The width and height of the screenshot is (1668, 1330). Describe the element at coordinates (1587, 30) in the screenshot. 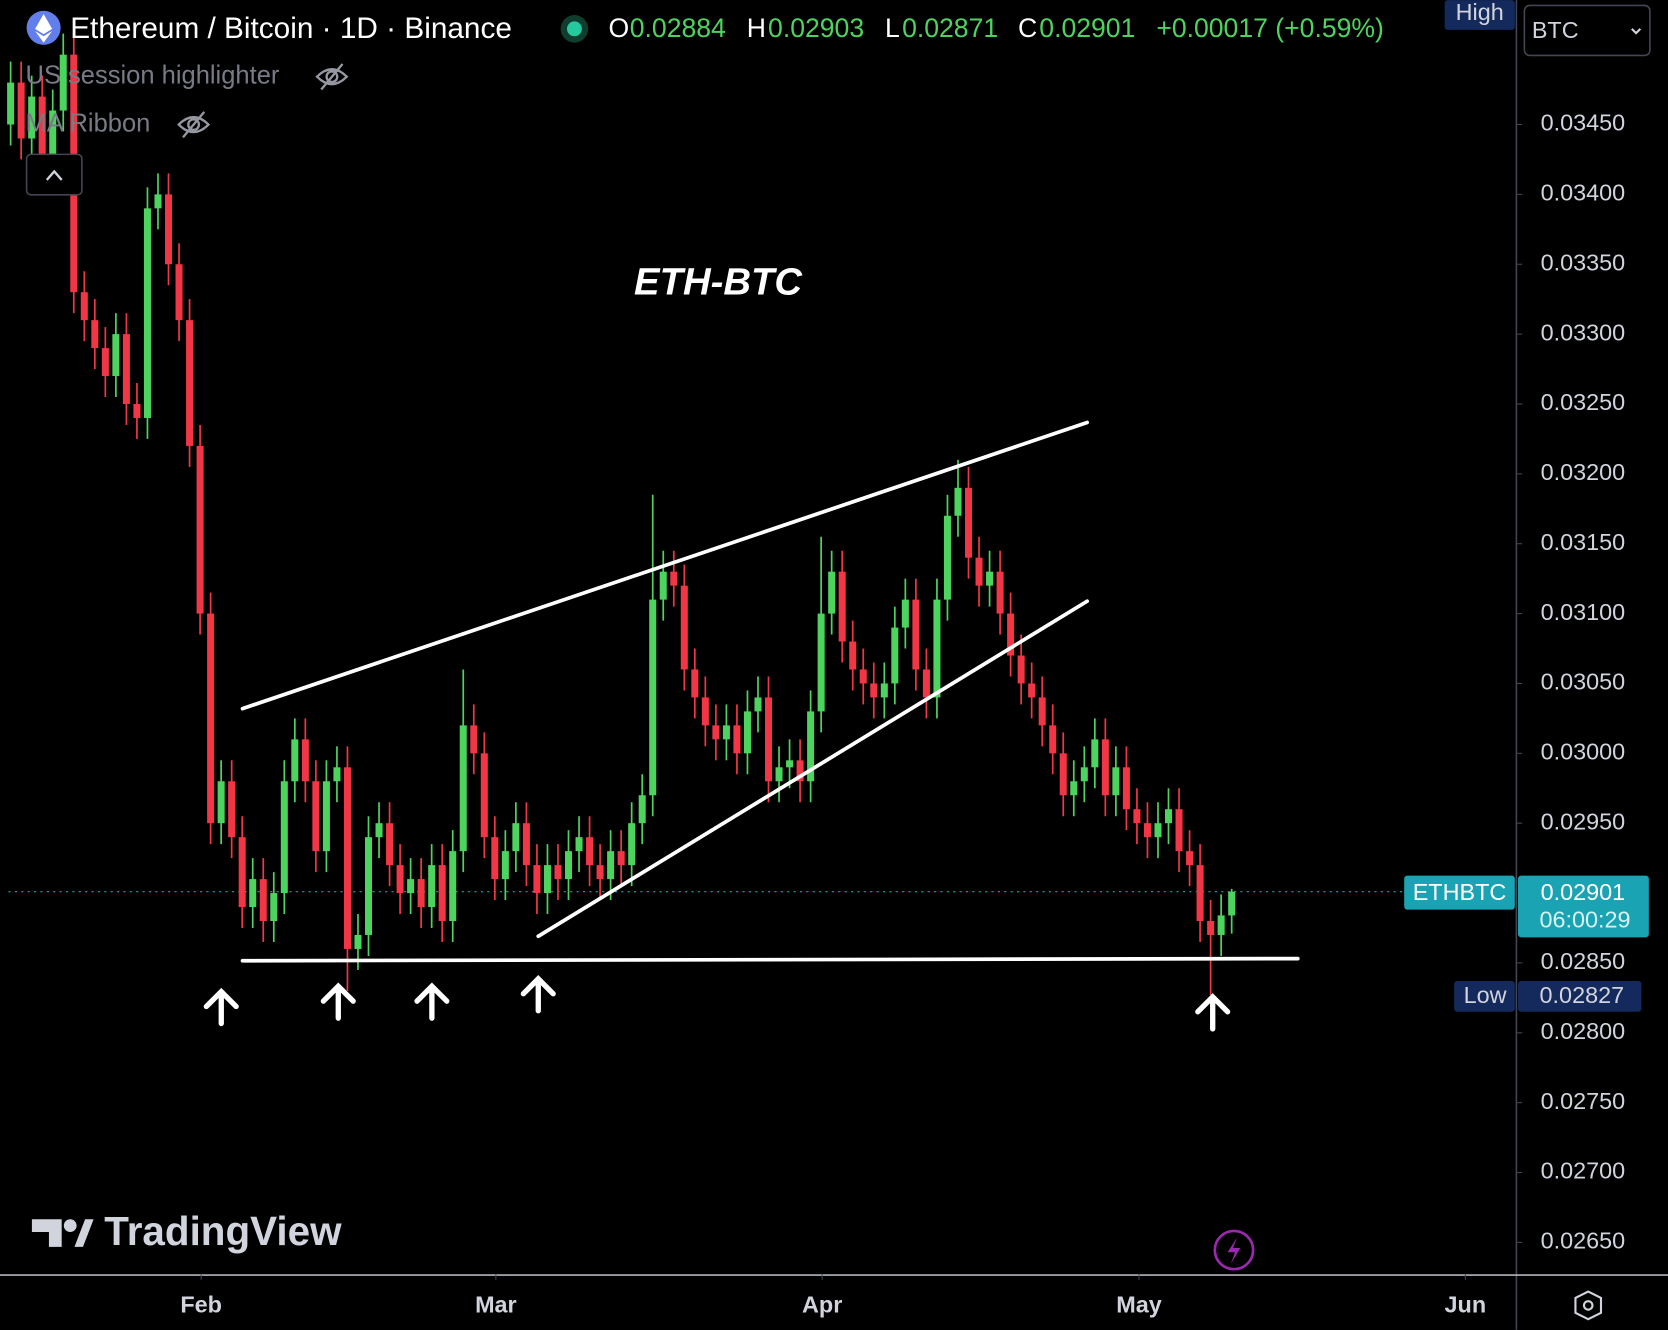

I see `currency-select` at that location.